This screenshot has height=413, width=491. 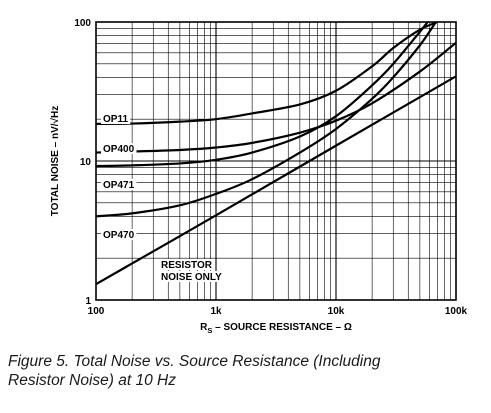 I want to click on y-axis-label: TOTAL NOISE – nV/√Hz, so click(x=55, y=161).